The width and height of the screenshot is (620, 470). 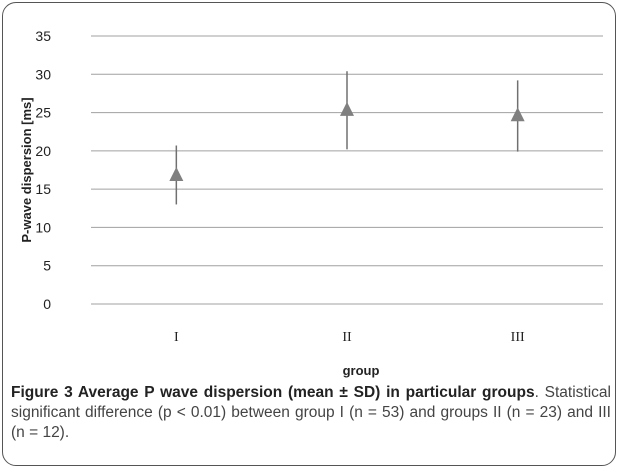 What do you see at coordinates (176, 337) in the screenshot?
I see `x-tick-label: I` at bounding box center [176, 337].